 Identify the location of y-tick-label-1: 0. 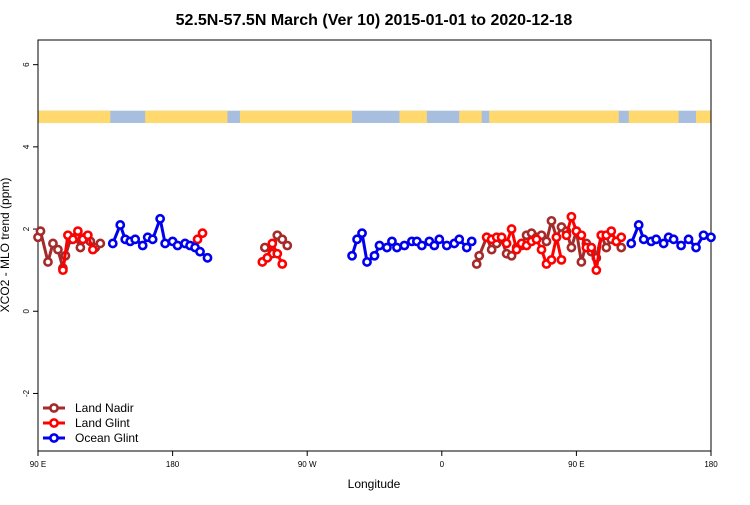
(26, 310).